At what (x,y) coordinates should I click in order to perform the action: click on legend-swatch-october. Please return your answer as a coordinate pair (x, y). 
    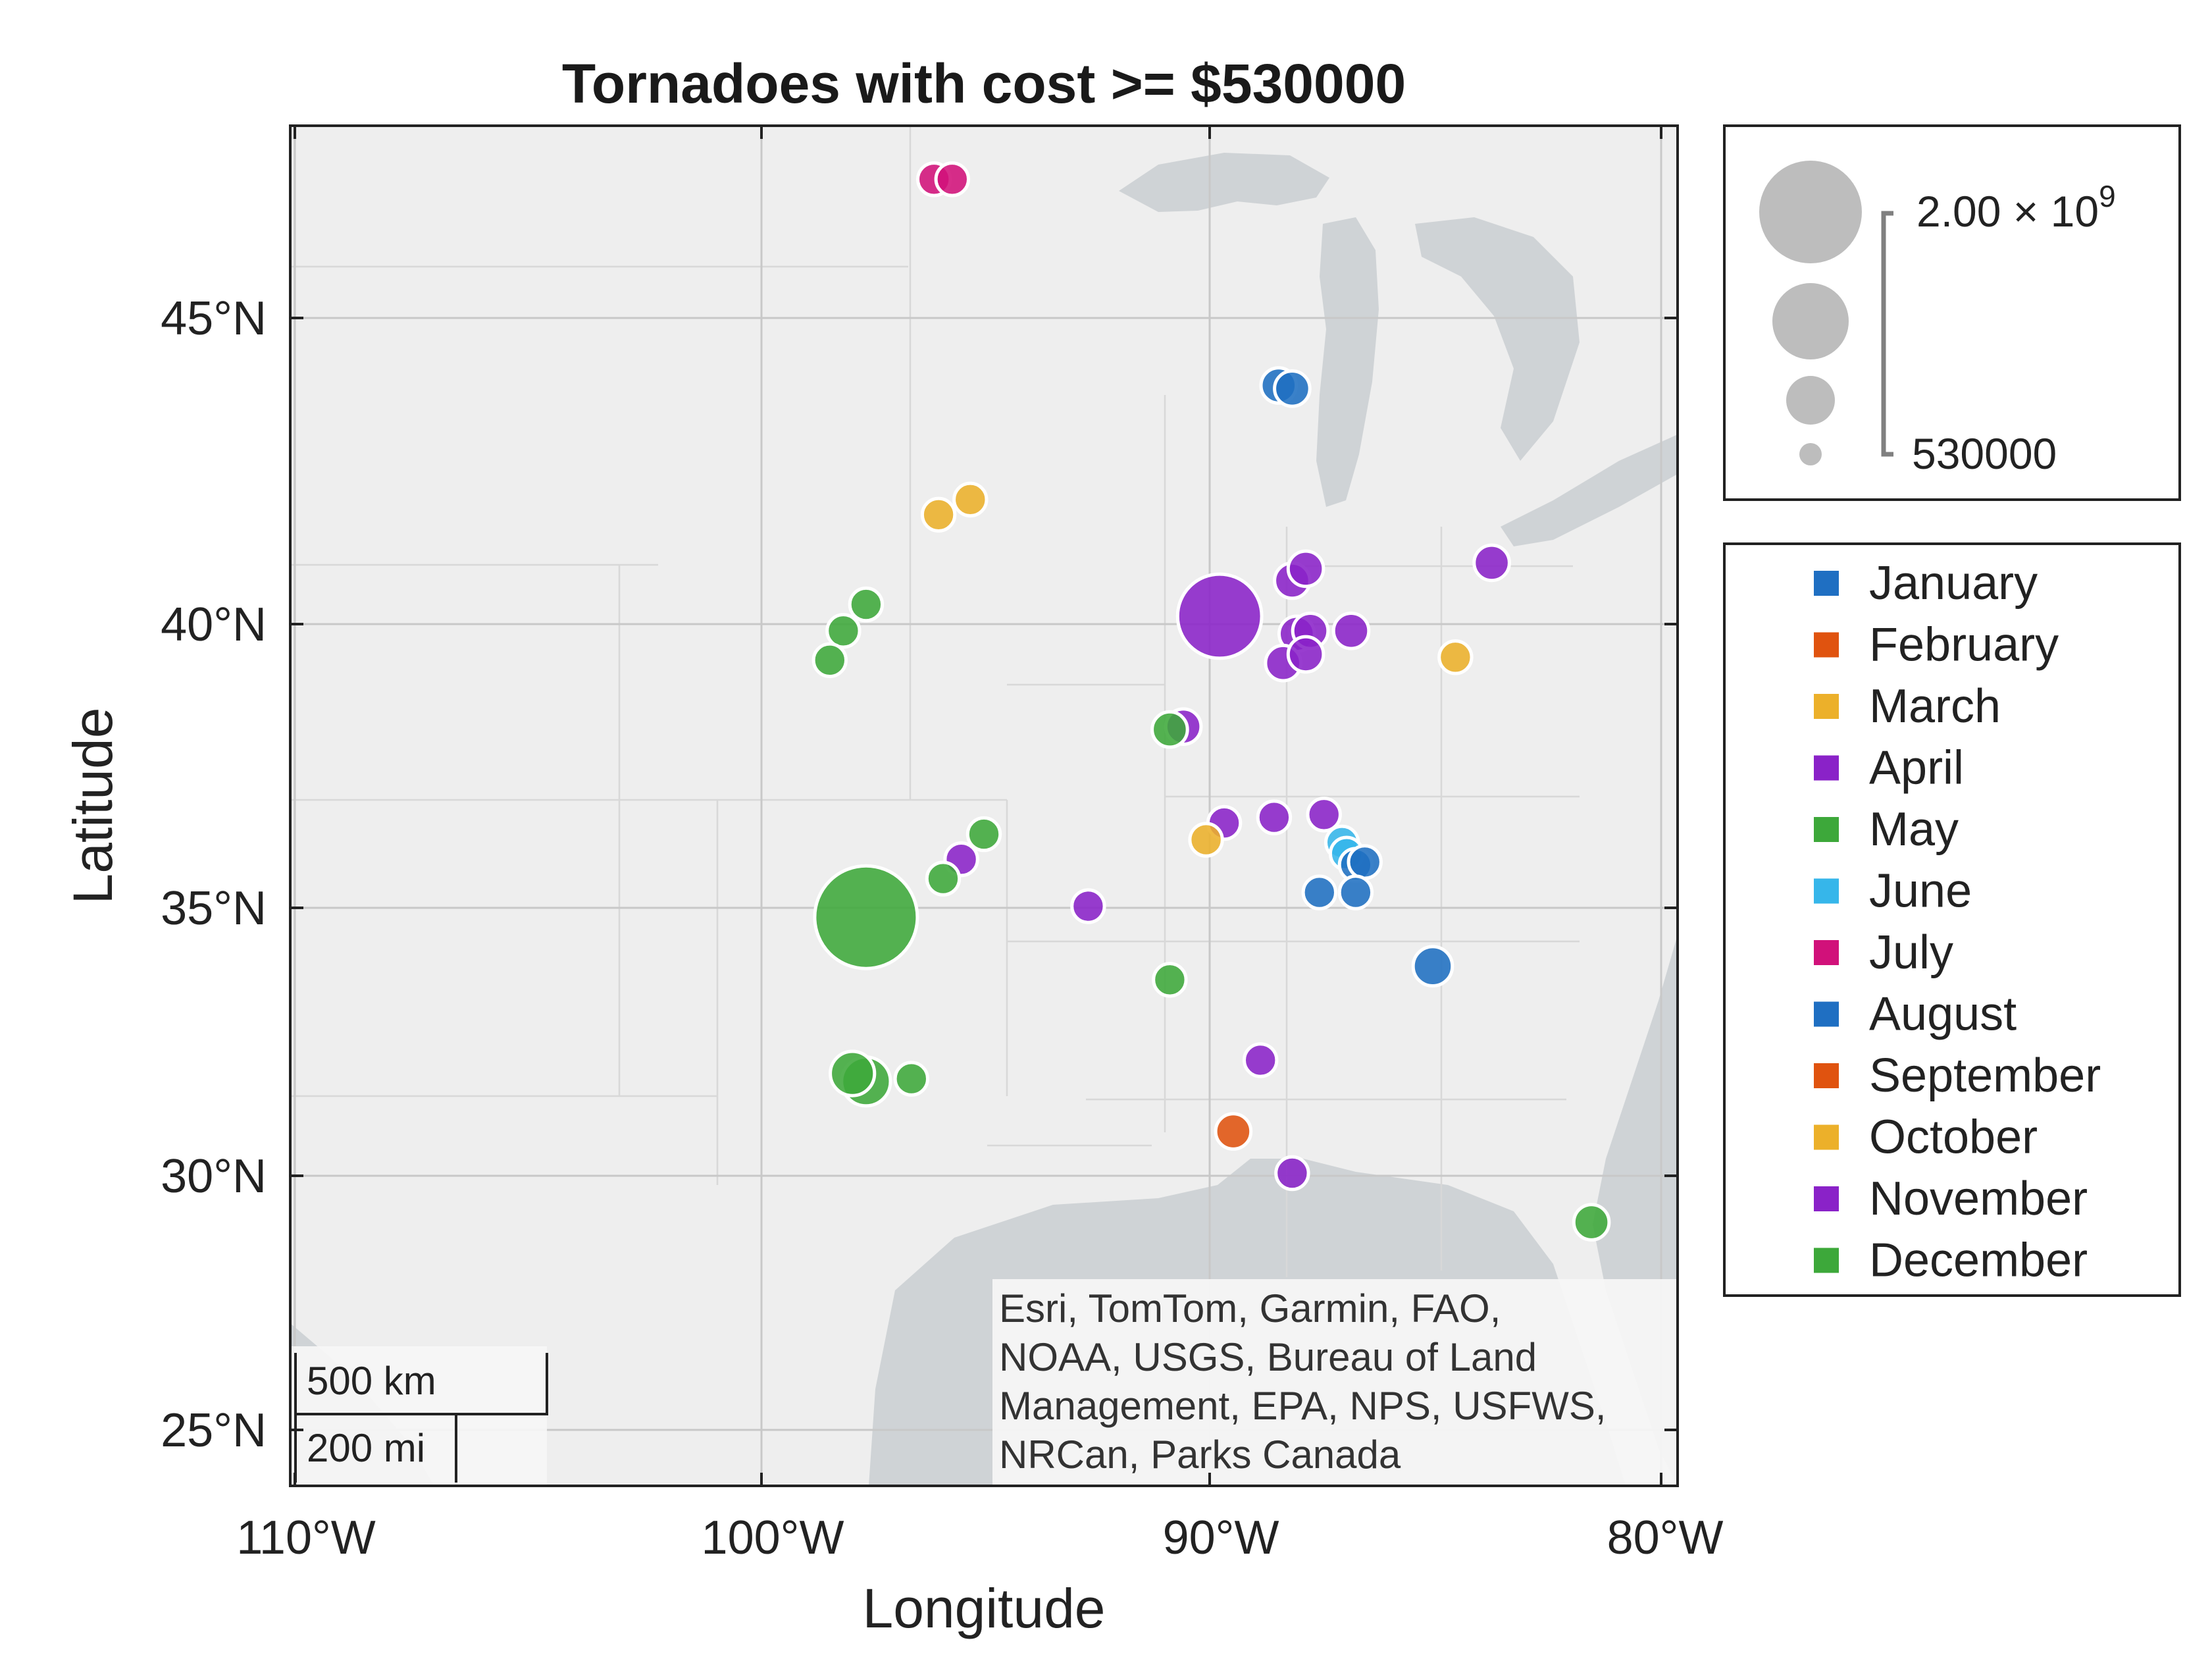
    Looking at the image, I should click on (1826, 1137).